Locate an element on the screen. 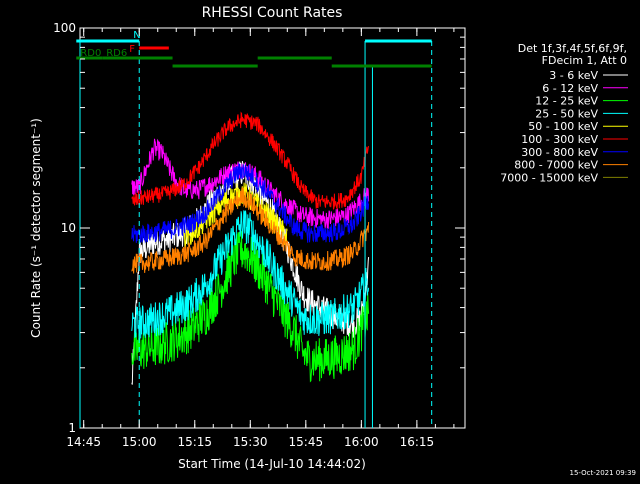  legend-entry-label: 12 - 25 keV is located at coordinates (566, 101).